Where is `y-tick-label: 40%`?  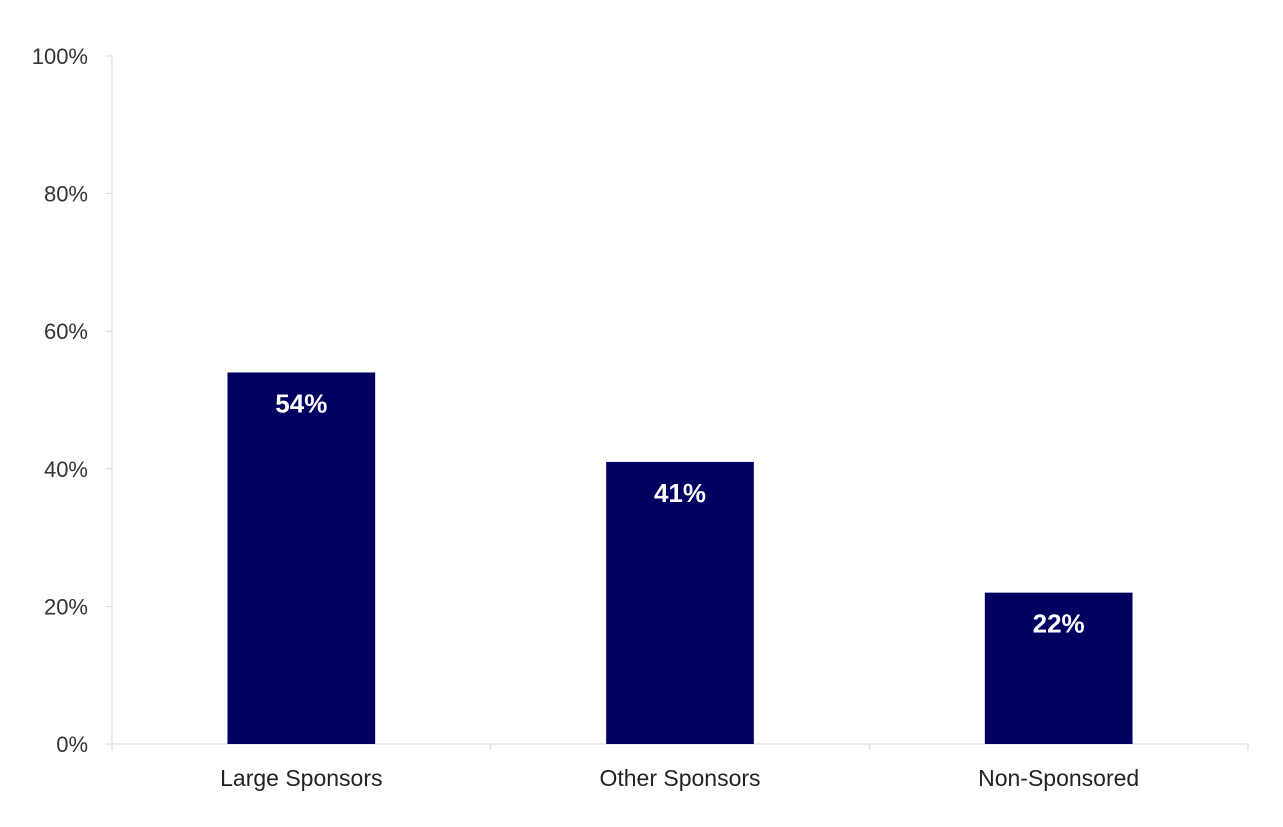 y-tick-label: 40% is located at coordinates (66, 469).